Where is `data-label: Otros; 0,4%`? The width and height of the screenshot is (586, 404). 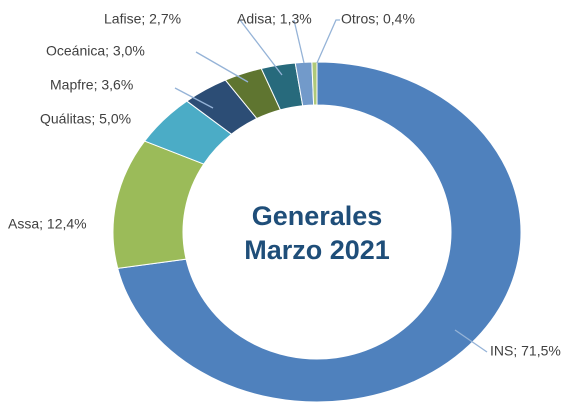 data-label: Otros; 0,4% is located at coordinates (378, 19).